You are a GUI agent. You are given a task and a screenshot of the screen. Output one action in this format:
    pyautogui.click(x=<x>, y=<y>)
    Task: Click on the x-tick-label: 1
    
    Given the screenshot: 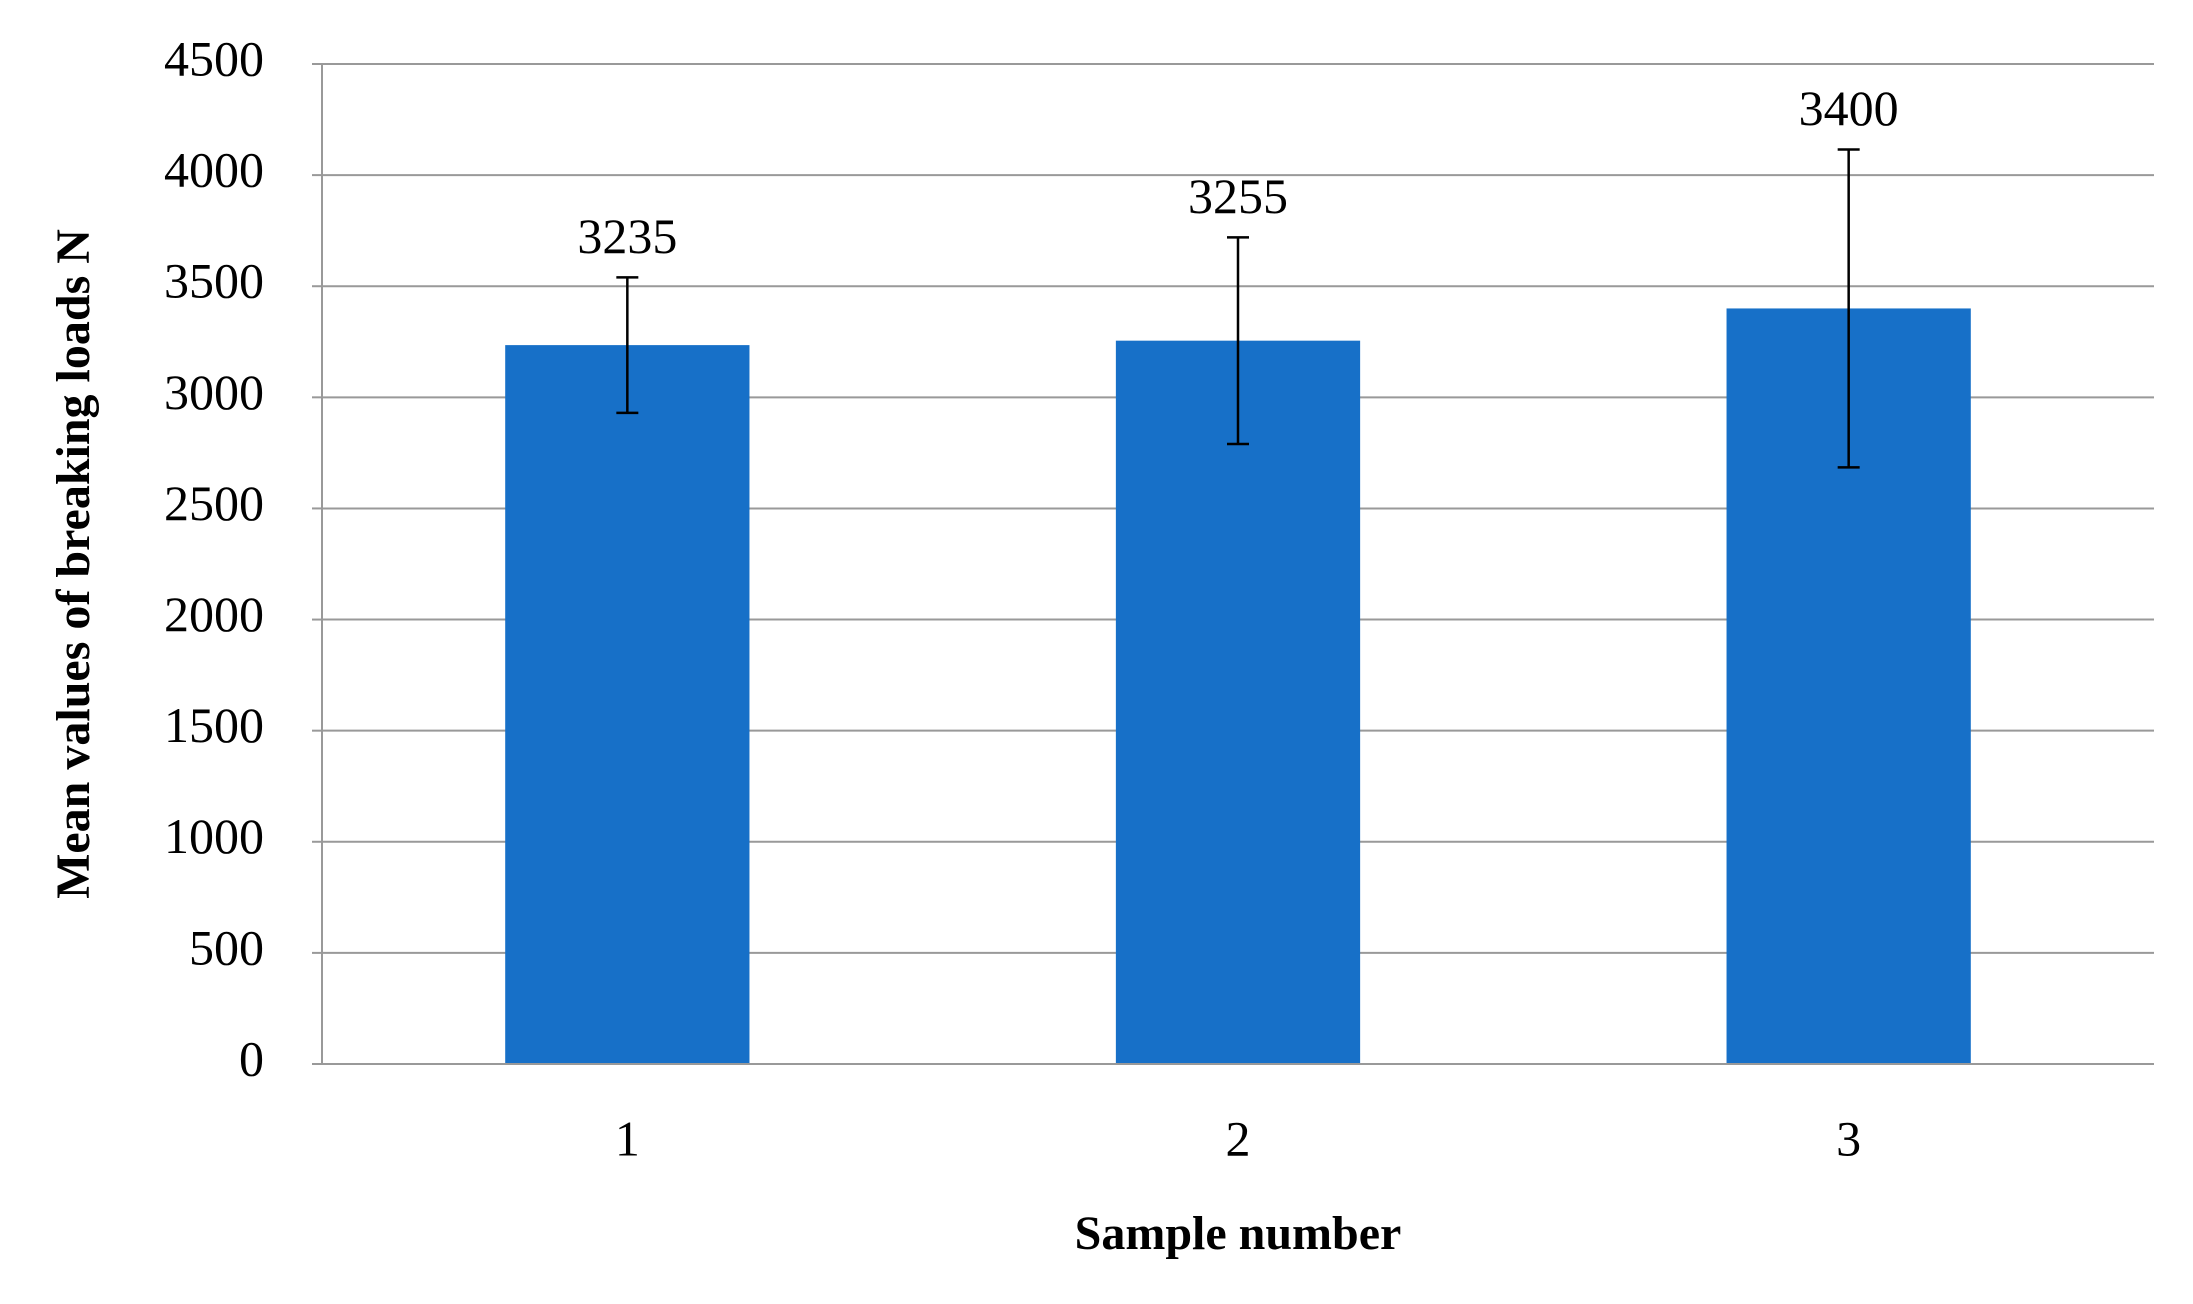 What is the action you would take?
    pyautogui.click(x=627, y=1138)
    